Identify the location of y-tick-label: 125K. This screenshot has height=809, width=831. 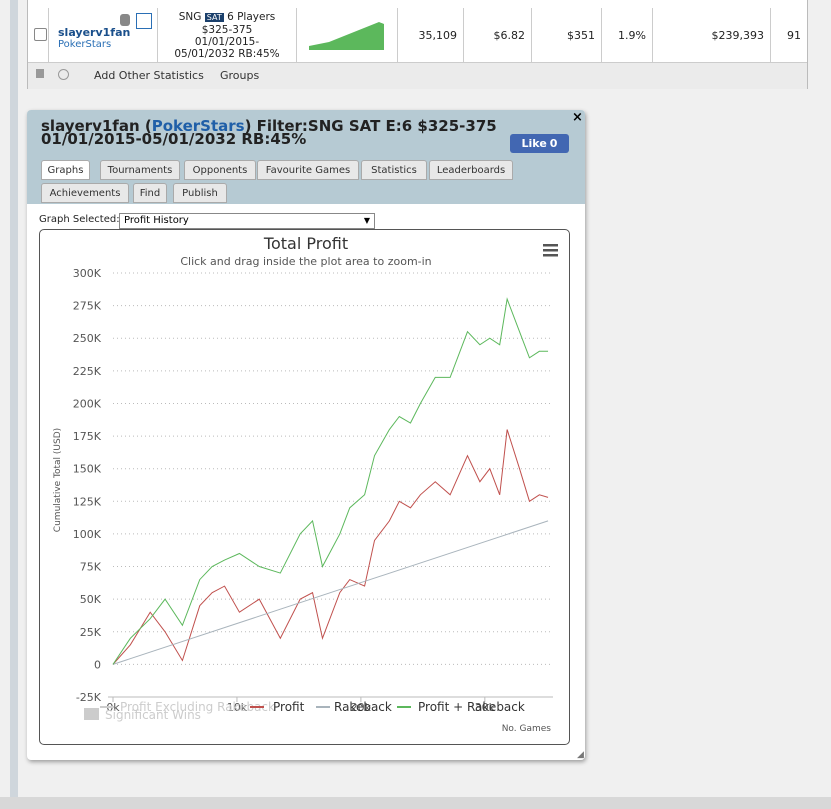
(87, 501).